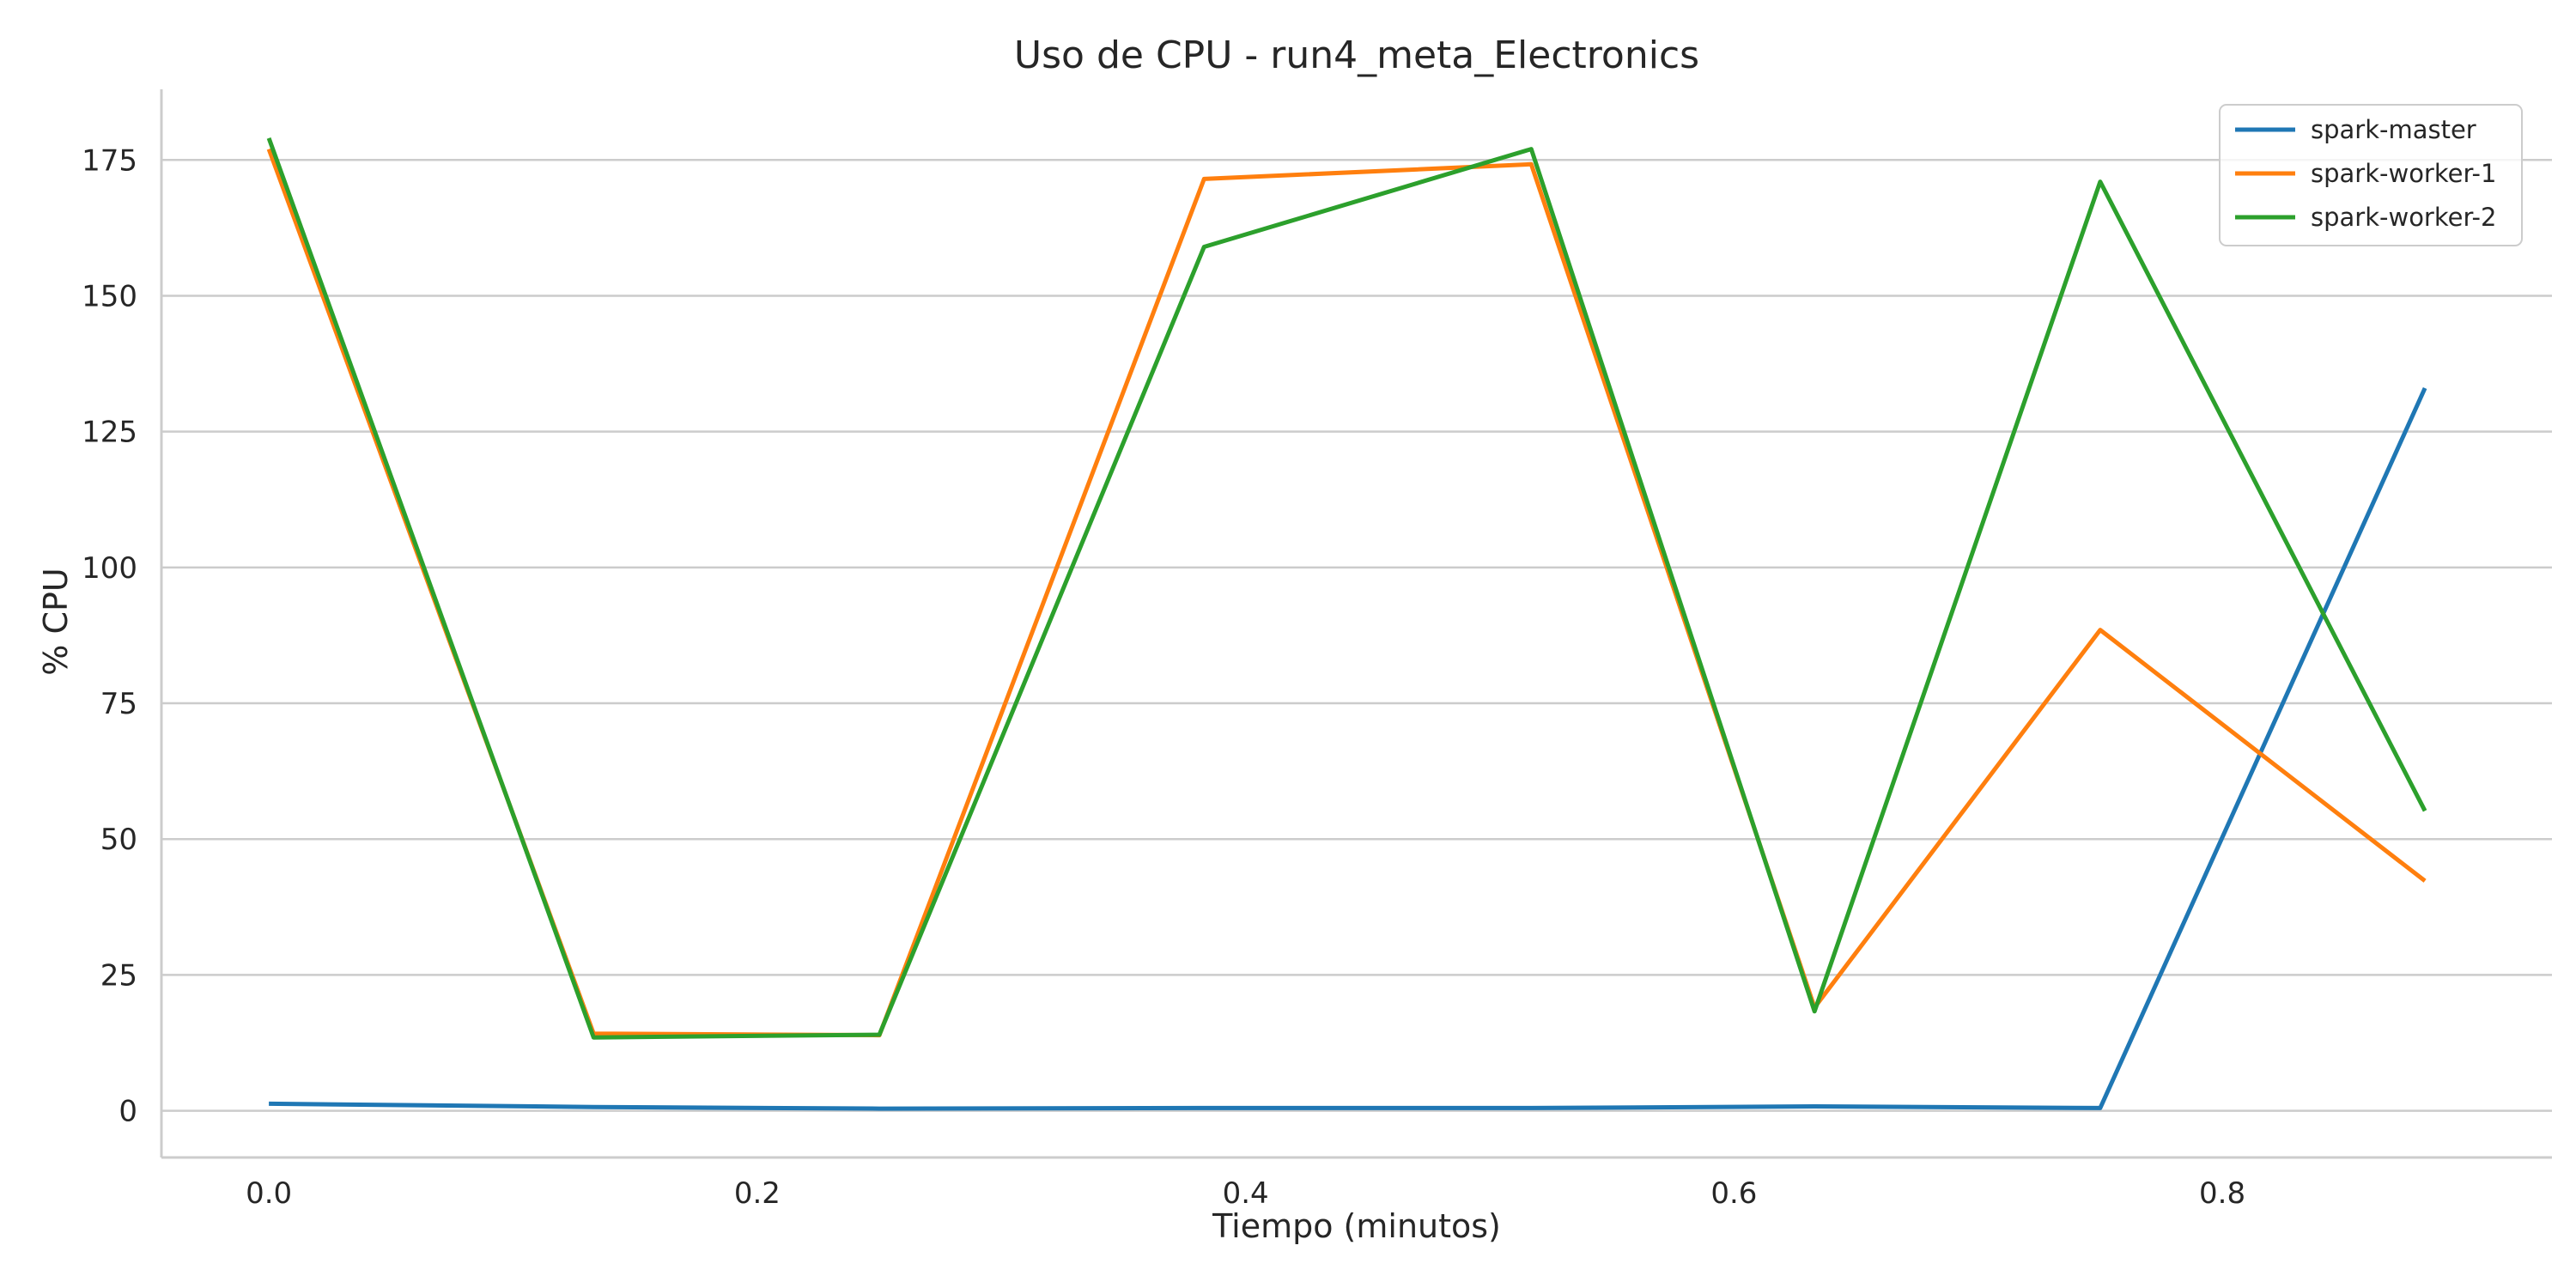 The width and height of the screenshot is (2576, 1288). What do you see at coordinates (128, 1112) in the screenshot?
I see `y-tick-label: 0` at bounding box center [128, 1112].